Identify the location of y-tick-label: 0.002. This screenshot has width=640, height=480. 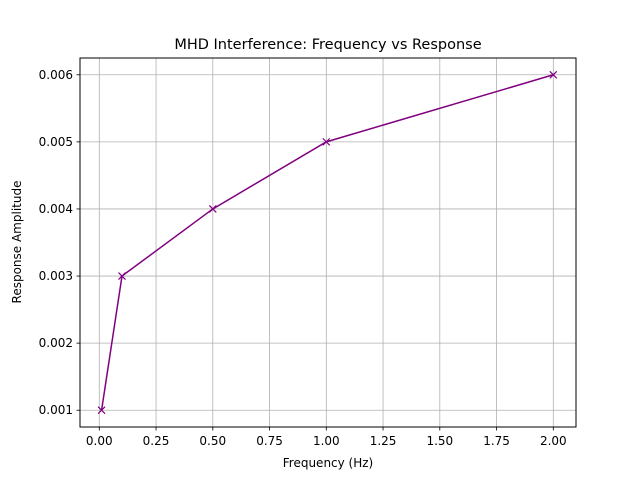
(56, 343).